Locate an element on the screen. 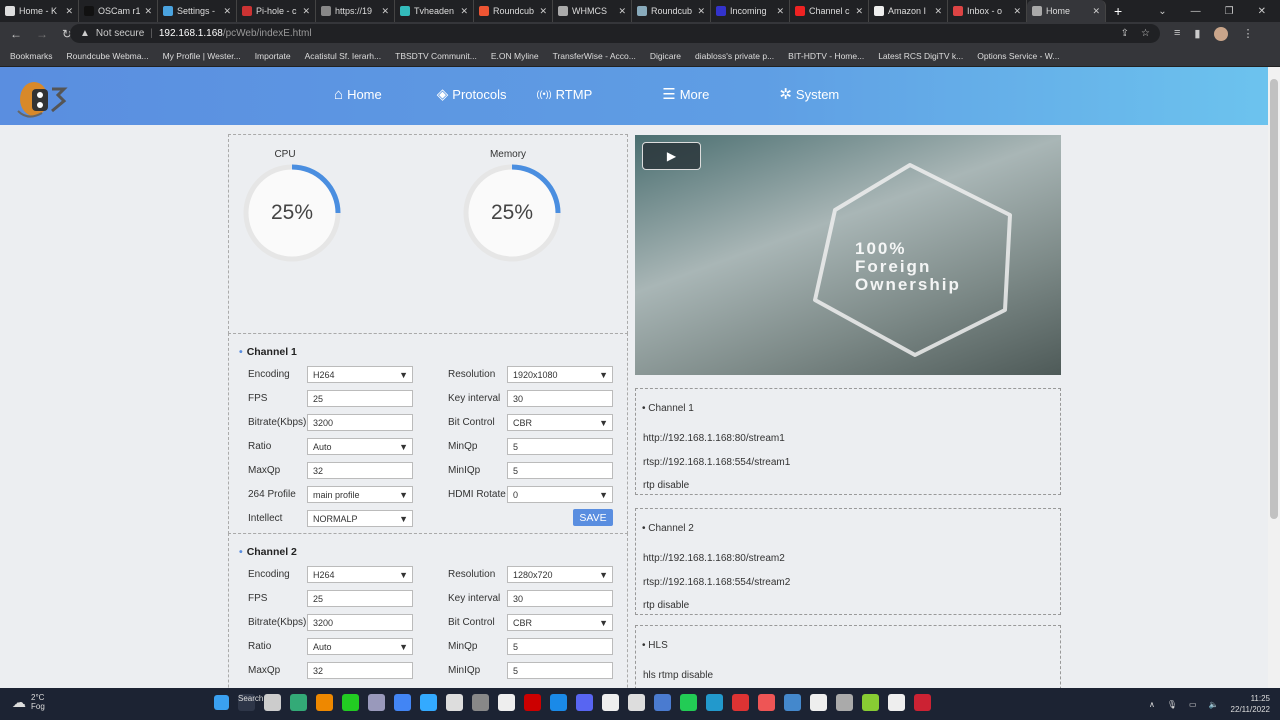 The width and height of the screenshot is (1280, 720). windows-start-icon is located at coordinates (221, 702).